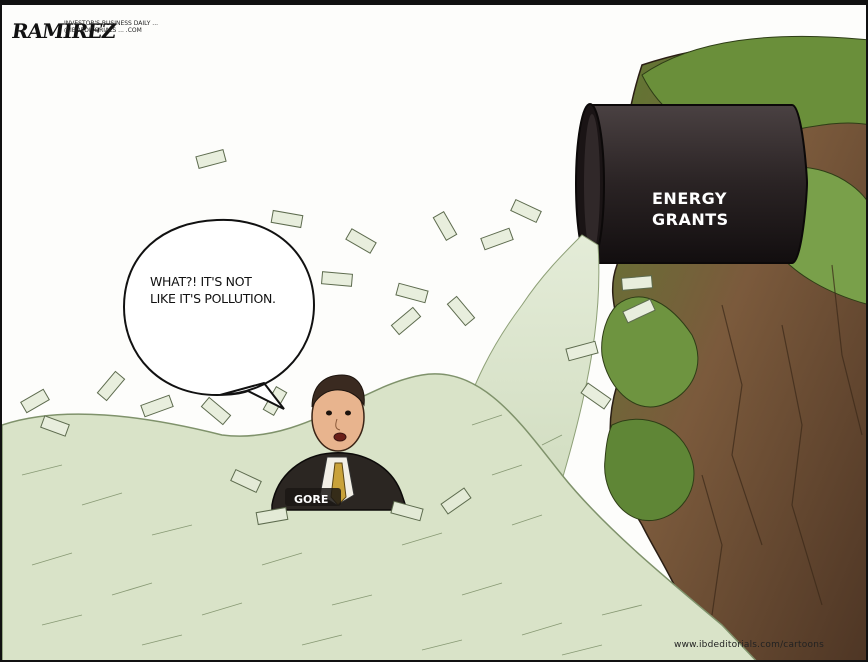 Image resolution: width=868 pixels, height=662 pixels. What do you see at coordinates (219, 314) in the screenshot?
I see `speech-bubble` at bounding box center [219, 314].